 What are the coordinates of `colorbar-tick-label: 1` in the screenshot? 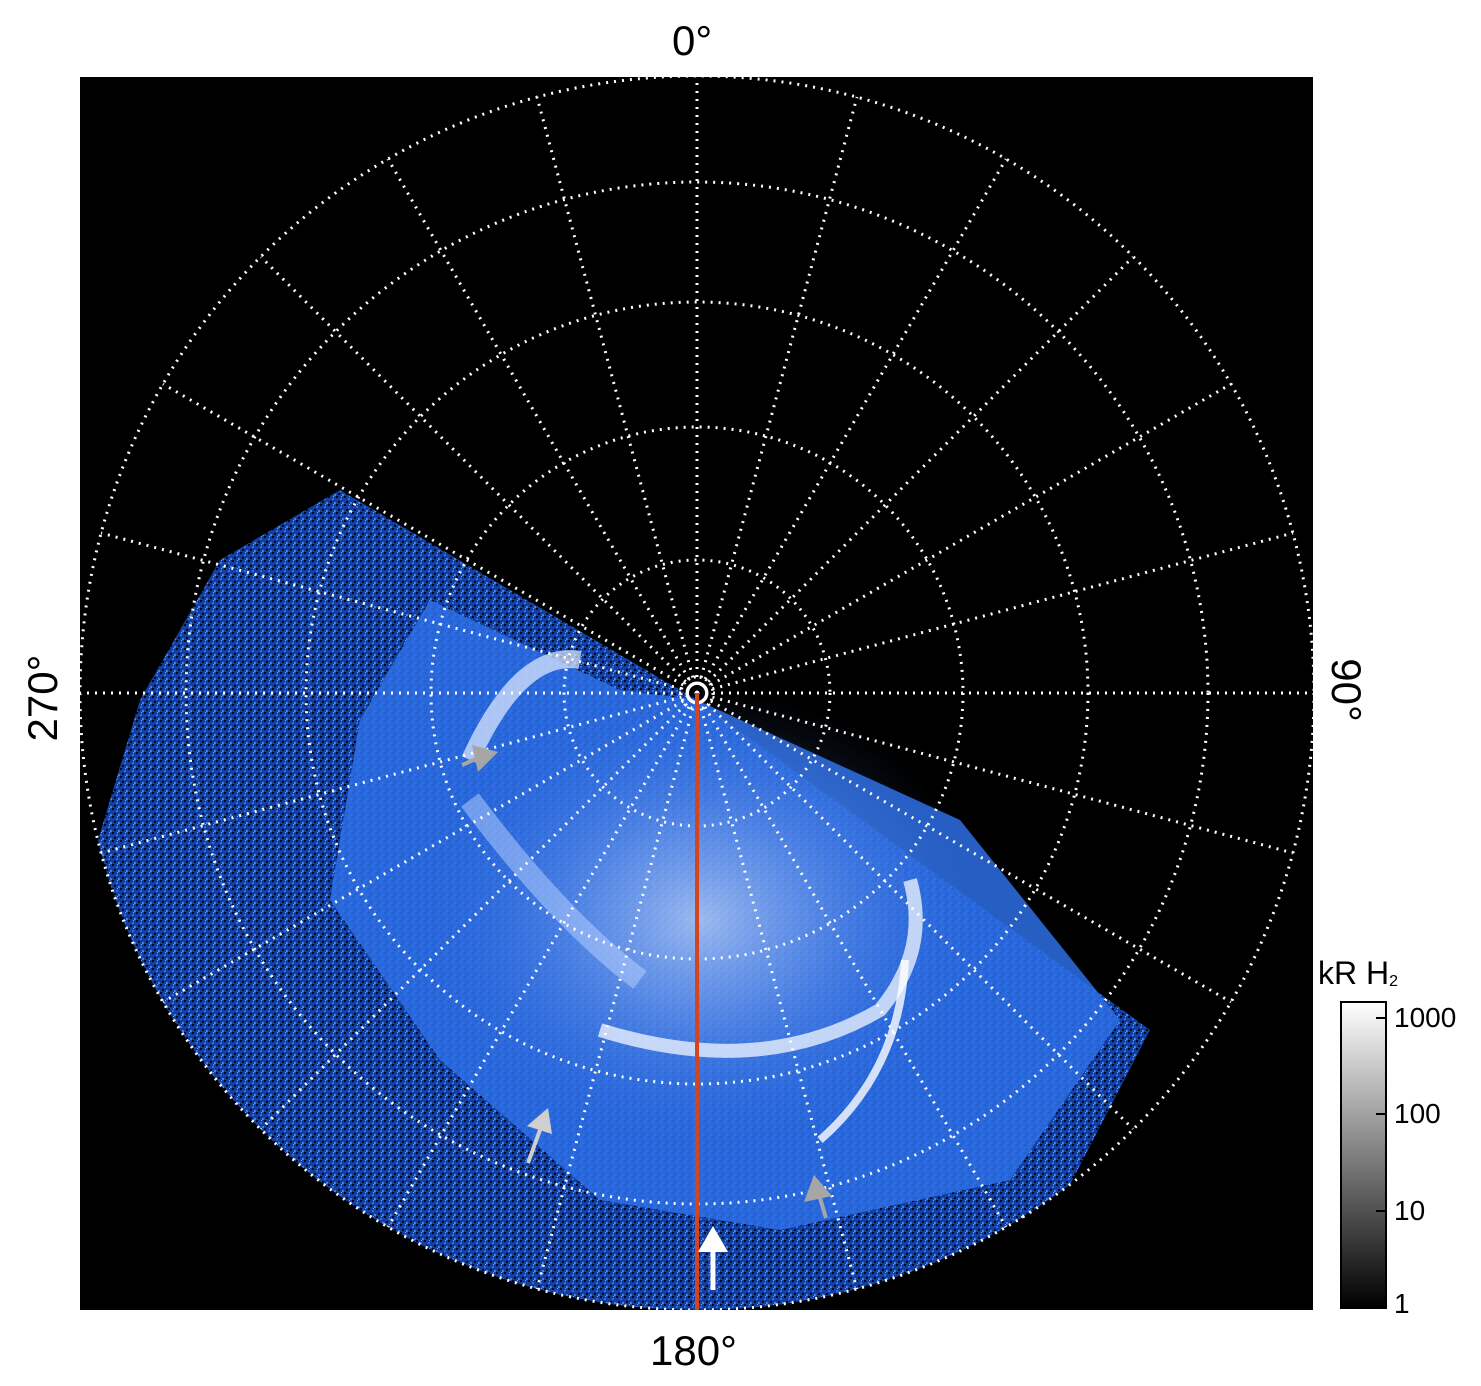 It's located at (1402, 1303).